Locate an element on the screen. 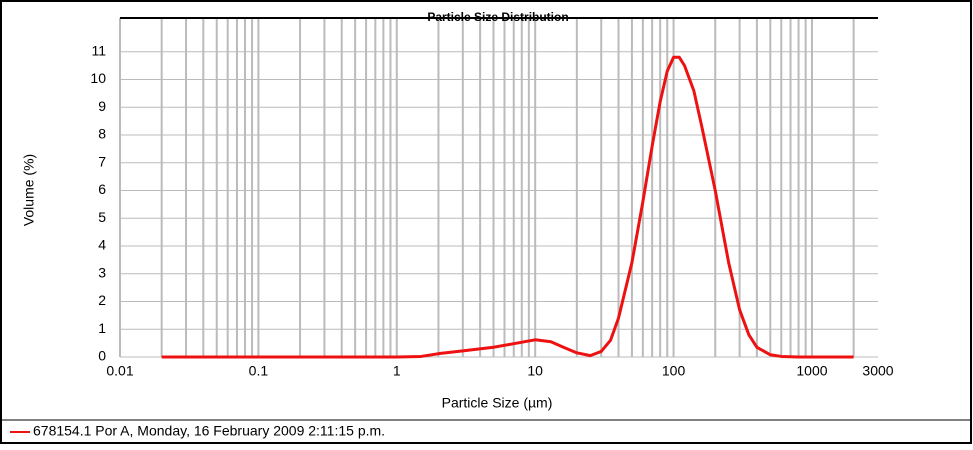  chart-title: Particle Size Distribution is located at coordinates (497, 17).